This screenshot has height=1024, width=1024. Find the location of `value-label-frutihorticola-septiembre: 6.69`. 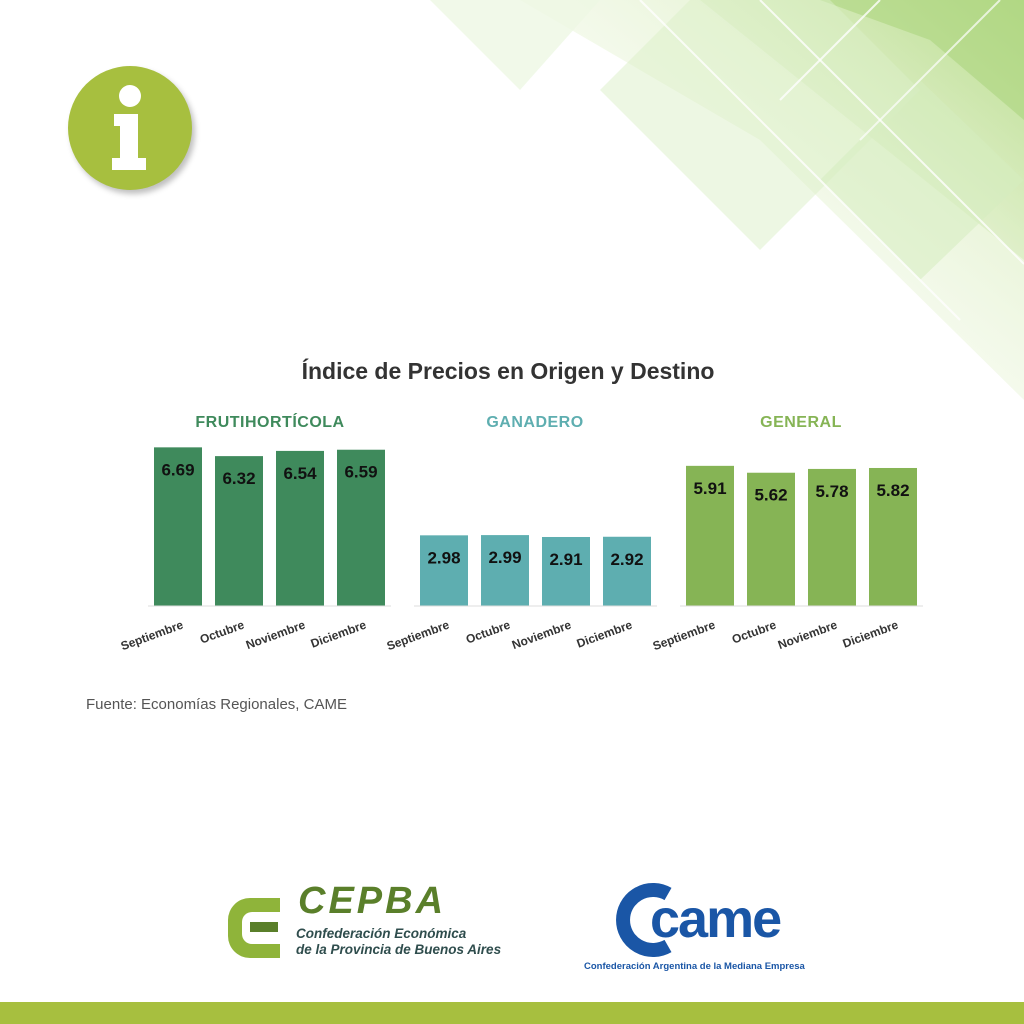

value-label-frutihorticola-septiembre: 6.69 is located at coordinates (177, 469).